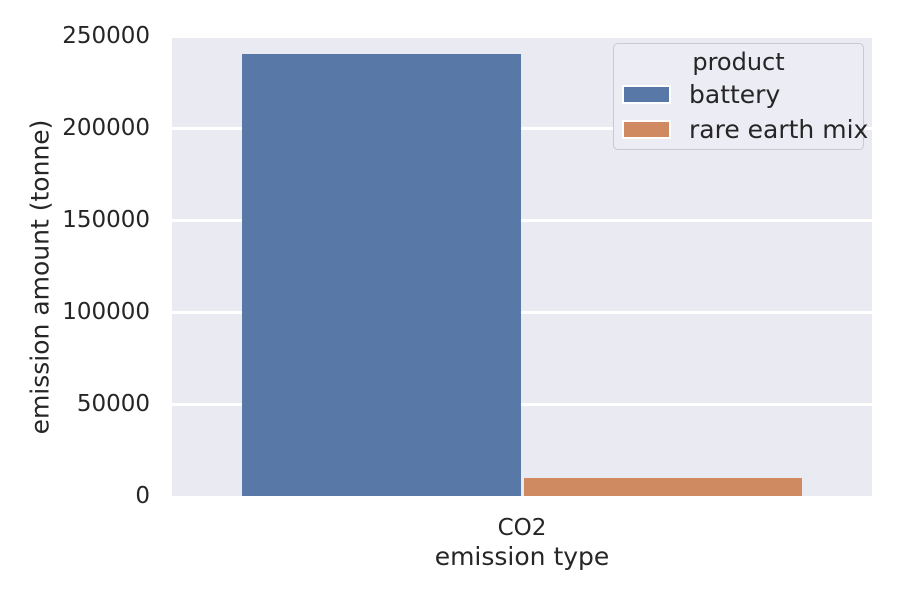 The width and height of the screenshot is (900, 600). What do you see at coordinates (662, 486) in the screenshot?
I see `bar-rare-earth-mix` at bounding box center [662, 486].